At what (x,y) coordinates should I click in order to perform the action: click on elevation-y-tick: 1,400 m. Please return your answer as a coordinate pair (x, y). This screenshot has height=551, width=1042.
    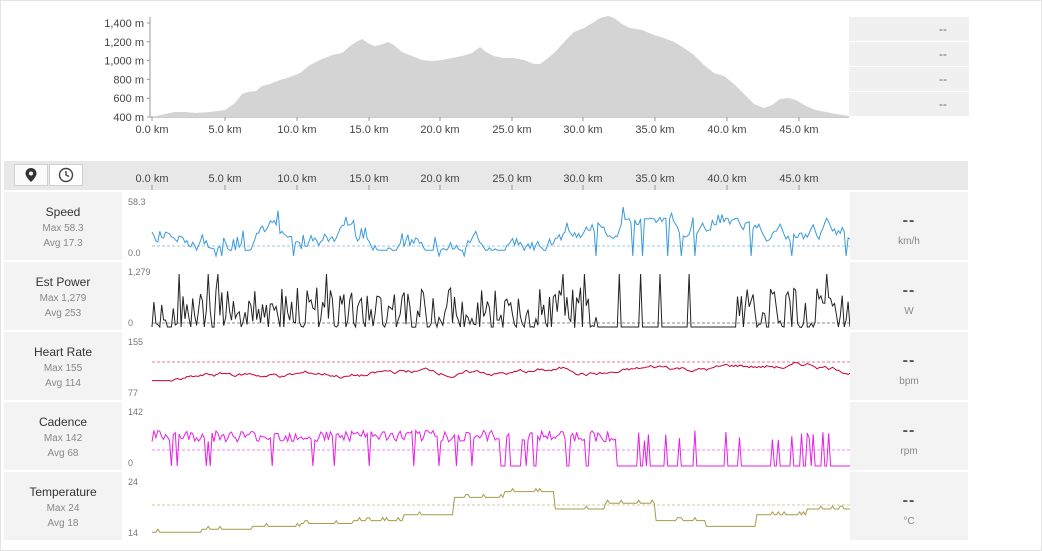
    Looking at the image, I should click on (124, 24).